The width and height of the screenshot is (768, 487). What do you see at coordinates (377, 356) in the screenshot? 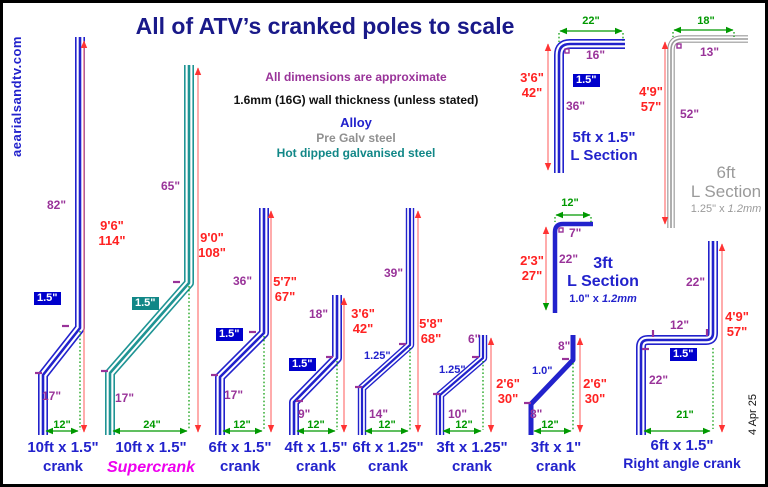
I see `pole5-diameter-label: 1.25"` at bounding box center [377, 356].